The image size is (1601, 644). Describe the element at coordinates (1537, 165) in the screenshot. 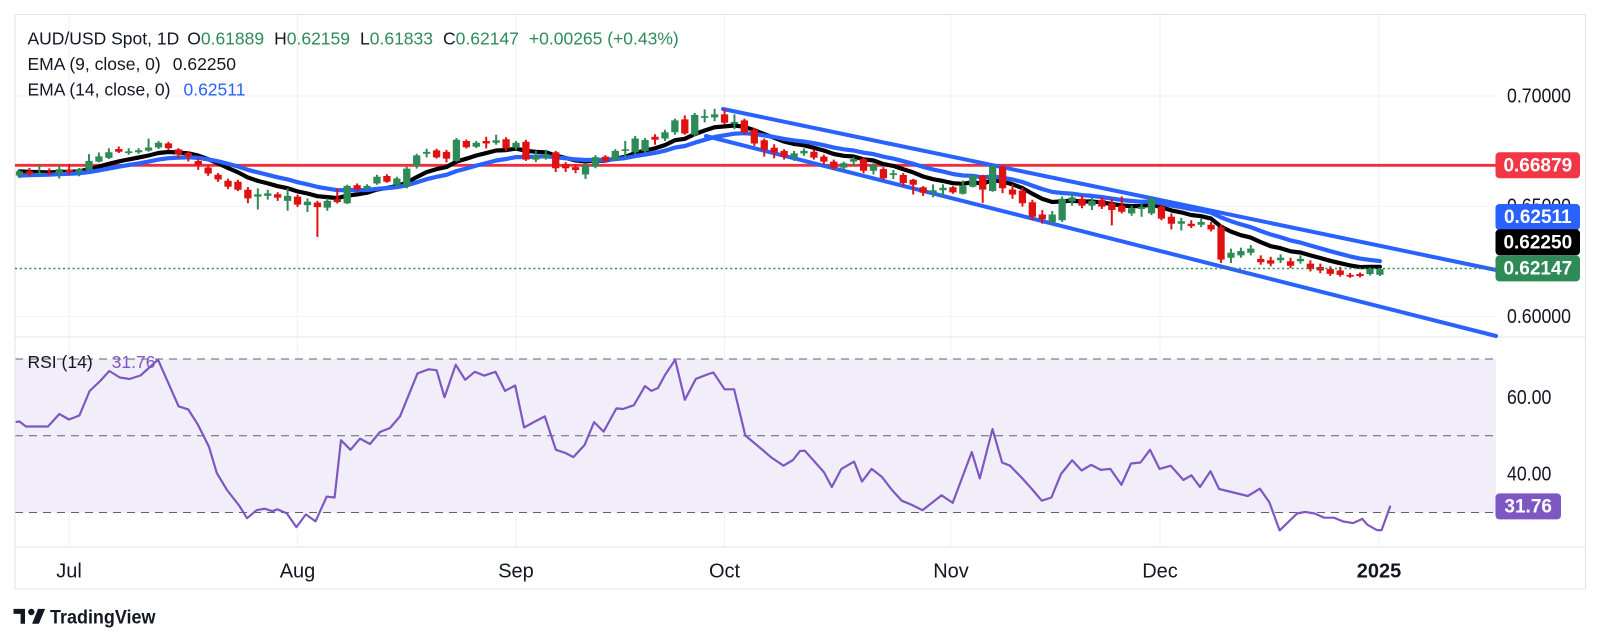

I see `svg-text: 0.66879` at that location.